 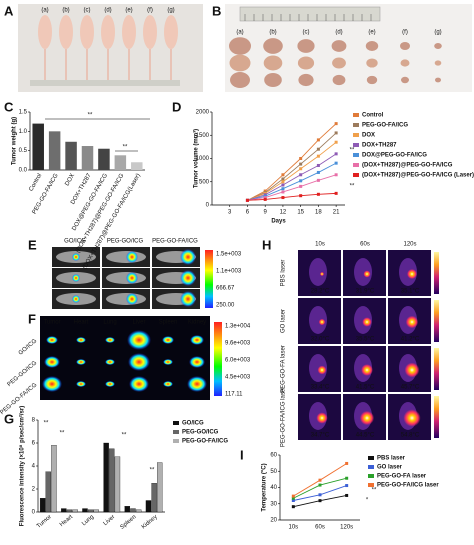 What do you see at coordinates (205, 442) in the screenshot?
I see `legend-label: PEG-GO-FA/ICG` at bounding box center [205, 442].